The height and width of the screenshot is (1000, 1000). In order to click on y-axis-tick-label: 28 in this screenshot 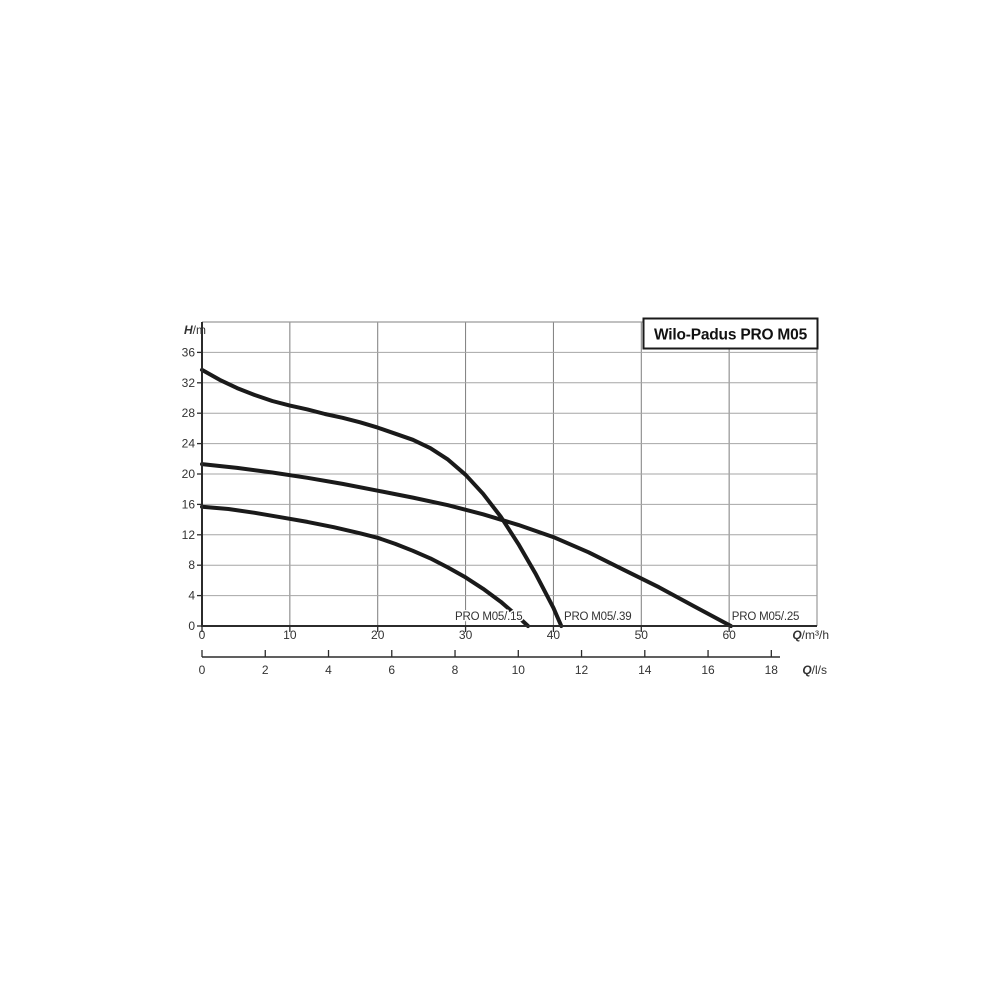, I will do `click(189, 413)`.